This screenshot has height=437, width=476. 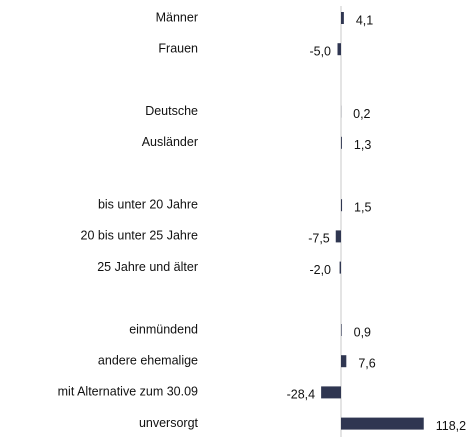 What do you see at coordinates (366, 363) in the screenshot?
I see `value-label: 7,6` at bounding box center [366, 363].